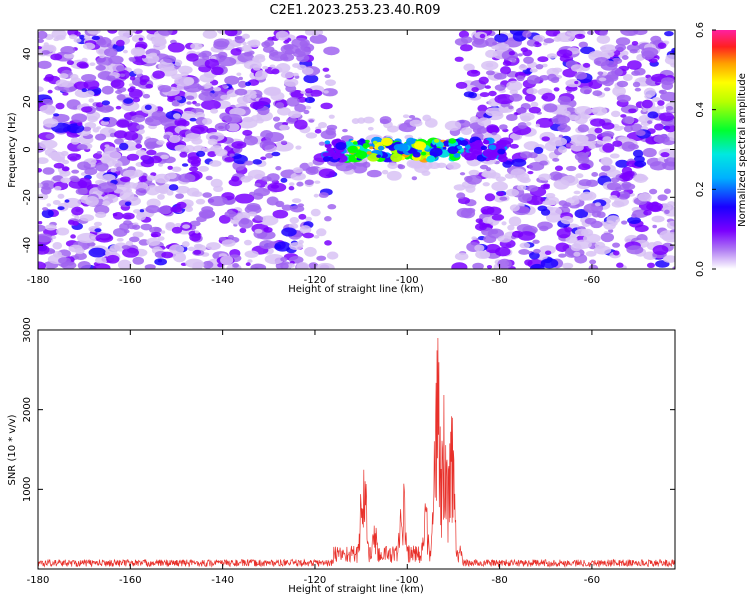 This screenshot has width=750, height=600. I want to click on snr-y-tick-label: 1000, so click(27, 489).